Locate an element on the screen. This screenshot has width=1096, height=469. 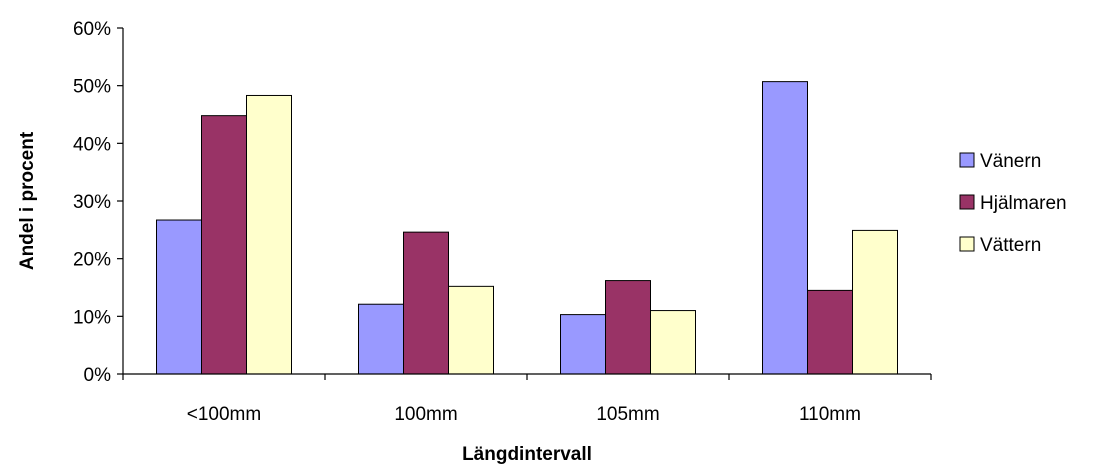
y-tick-label: 50% is located at coordinates (92, 87).